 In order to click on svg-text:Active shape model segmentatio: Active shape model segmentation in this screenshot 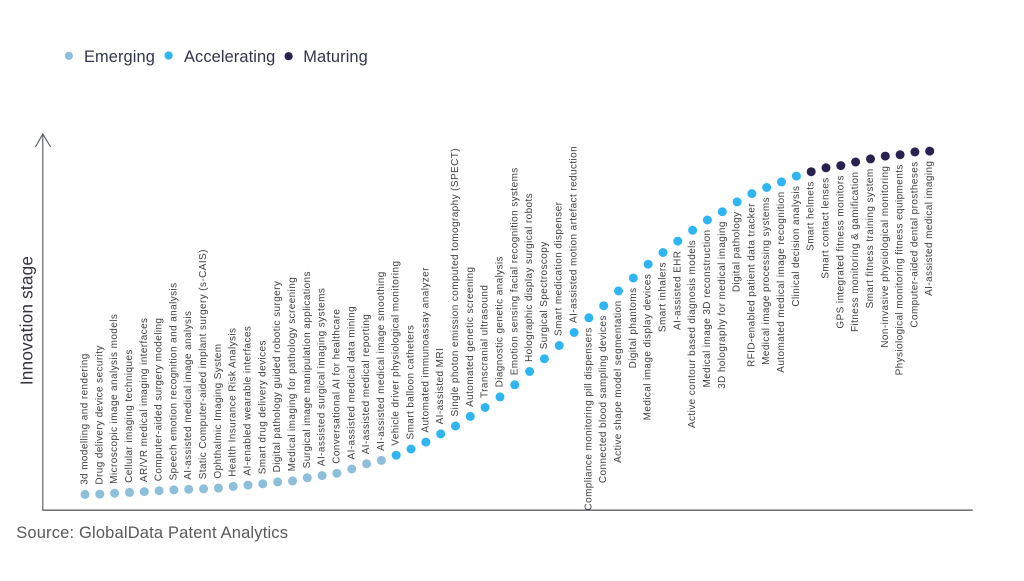, I will do `click(618, 381)`.